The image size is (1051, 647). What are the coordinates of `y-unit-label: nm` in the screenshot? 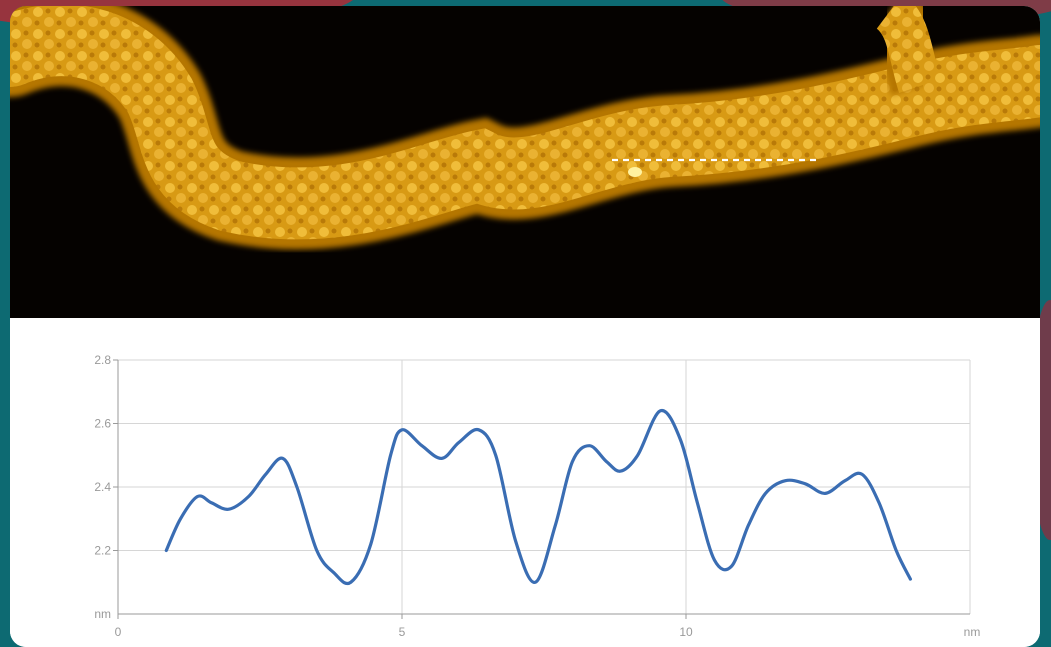 It's located at (102, 614).